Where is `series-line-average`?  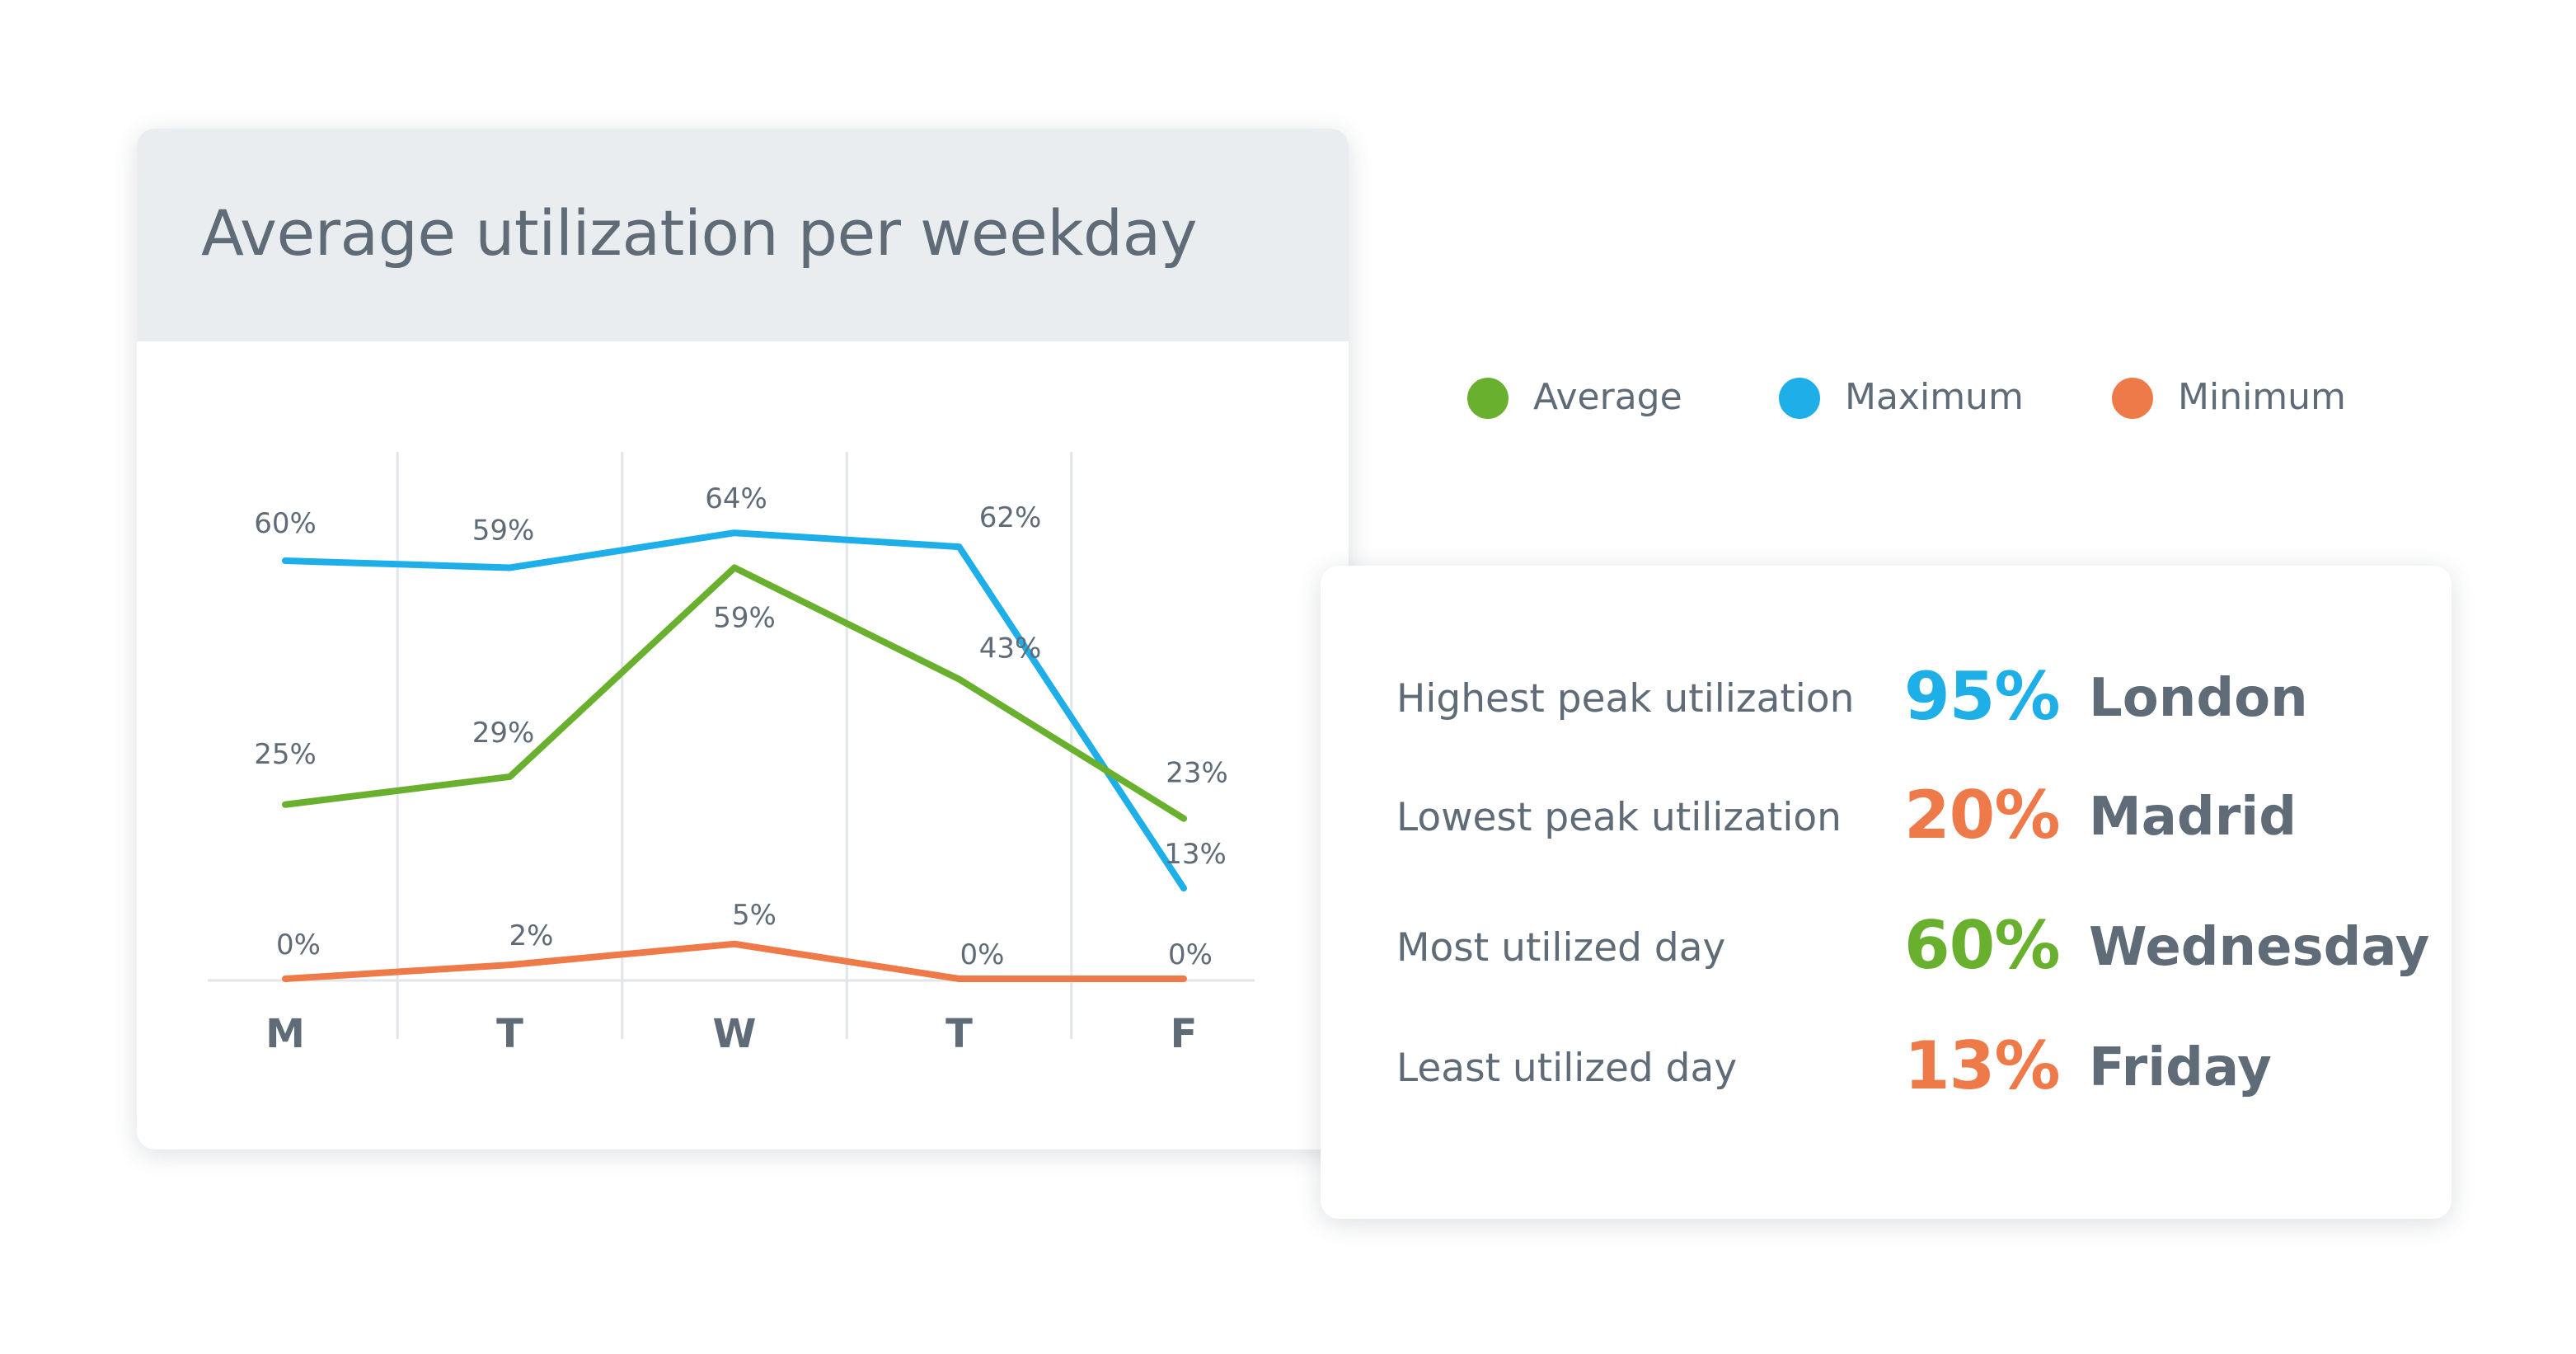 series-line-average is located at coordinates (735, 693).